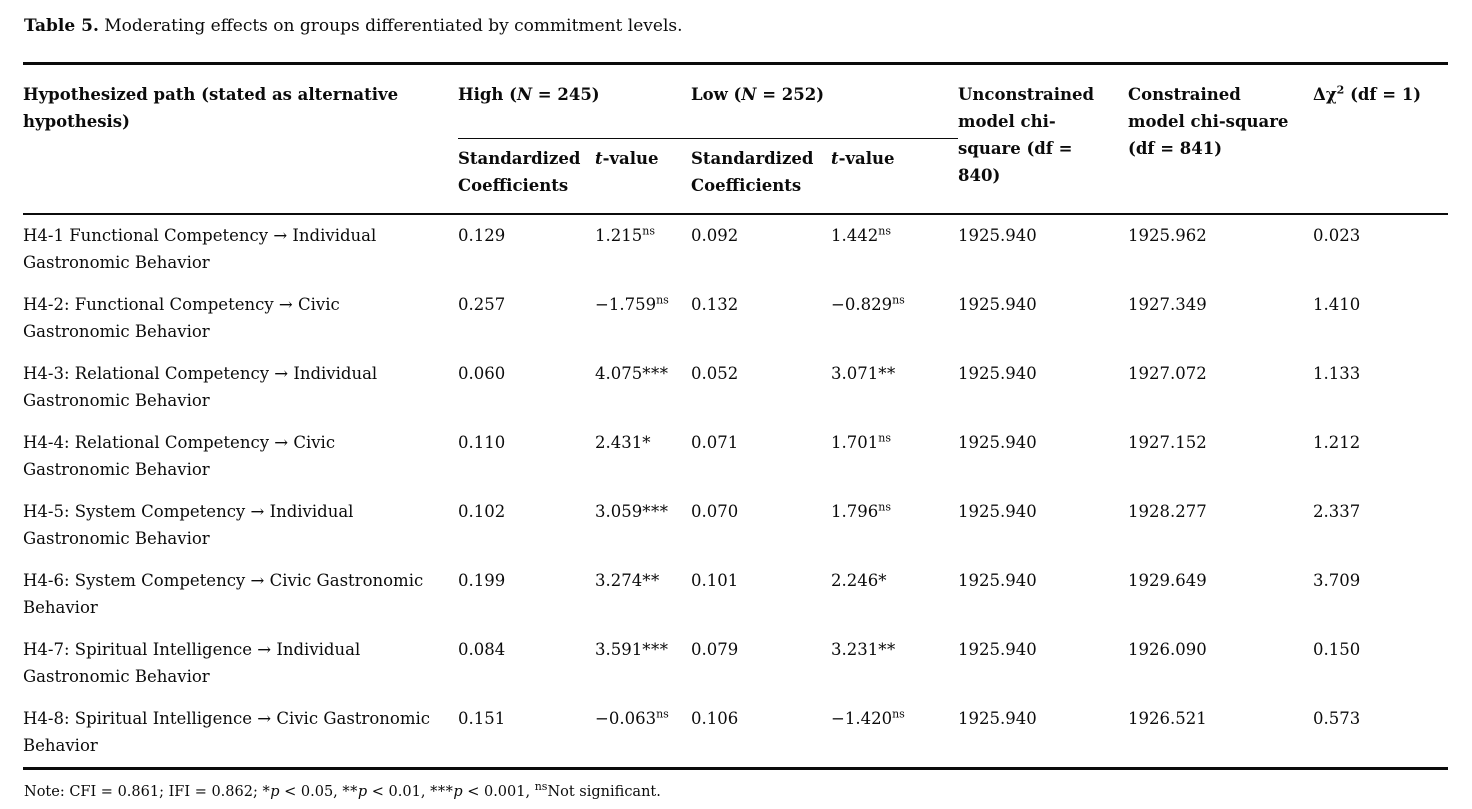  What do you see at coordinates (715, 304) in the screenshot?
I see `low-coef-cell: 0.132` at bounding box center [715, 304].